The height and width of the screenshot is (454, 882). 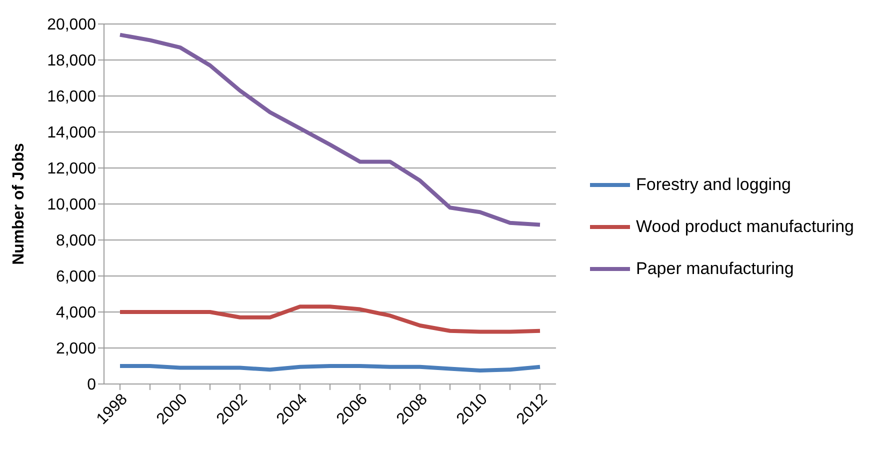 What do you see at coordinates (71, 169) in the screenshot?
I see `y-tick-label: 12,000` at bounding box center [71, 169].